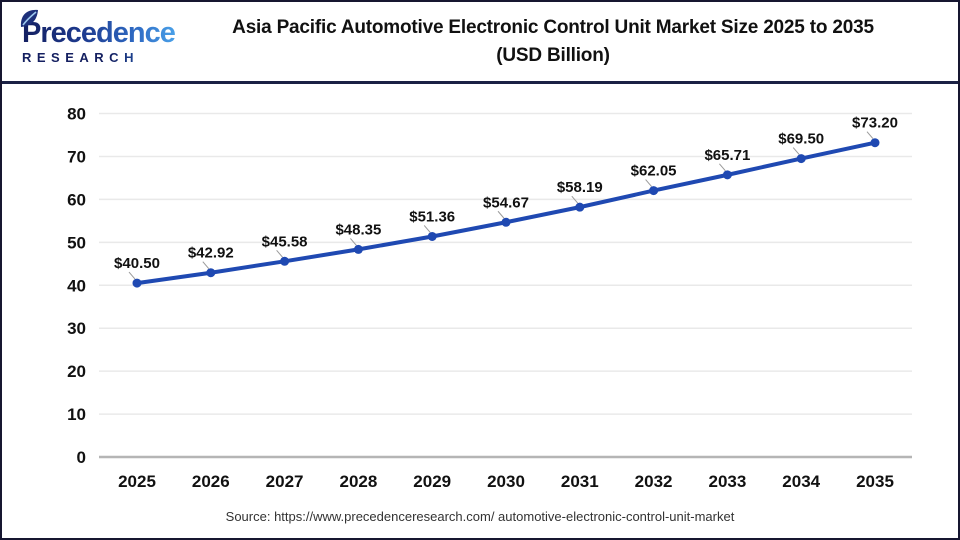  Describe the element at coordinates (285, 241) in the screenshot. I see `data-point-label: $45.58` at that location.